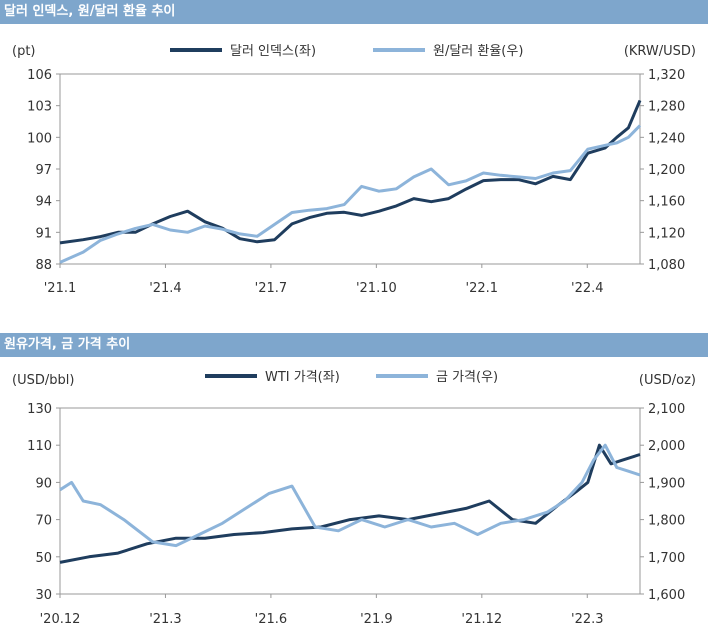 The height and width of the screenshot is (635, 708). I want to click on chart2-left-tick-label: 70, so click(43, 521).